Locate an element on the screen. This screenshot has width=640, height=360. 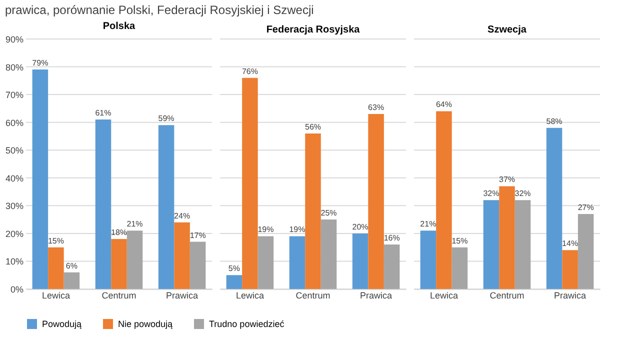
y-tick-label: 30% is located at coordinates (14, 206).